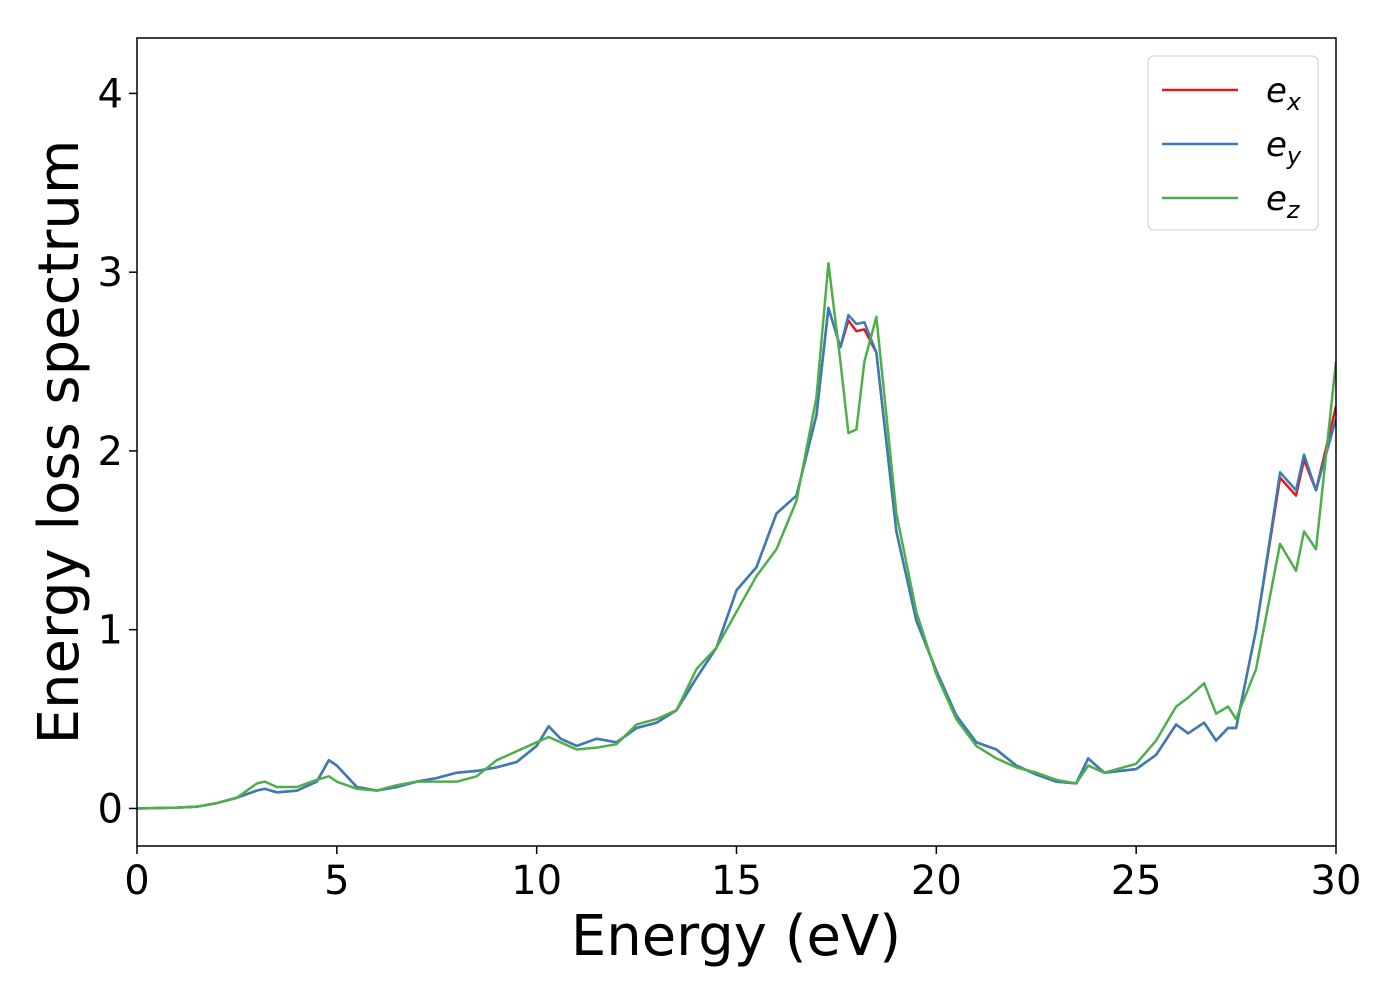 The image size is (1400, 1004). What do you see at coordinates (936, 881) in the screenshot?
I see `x-tick-label: 20` at bounding box center [936, 881].